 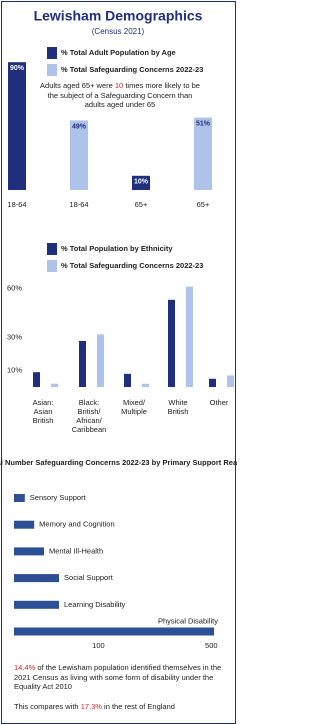 I want to click on y-tick-label: 30%, so click(x=14, y=337).